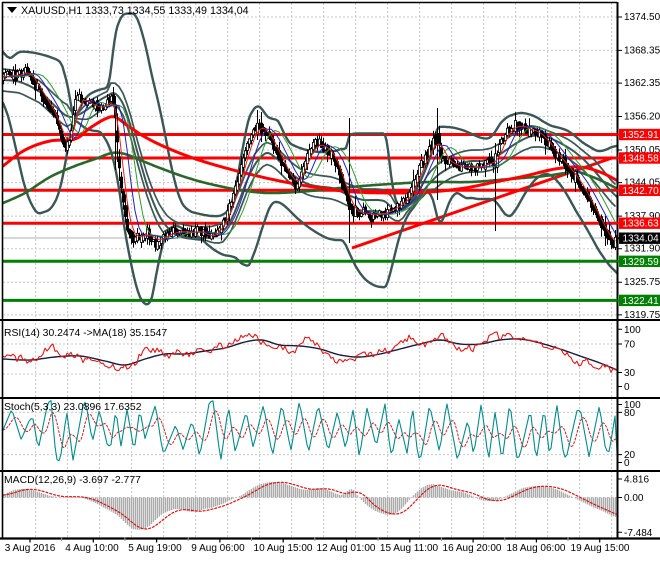 This screenshot has width=660, height=565. I want to click on svg-text: 1348.58, so click(641, 159).